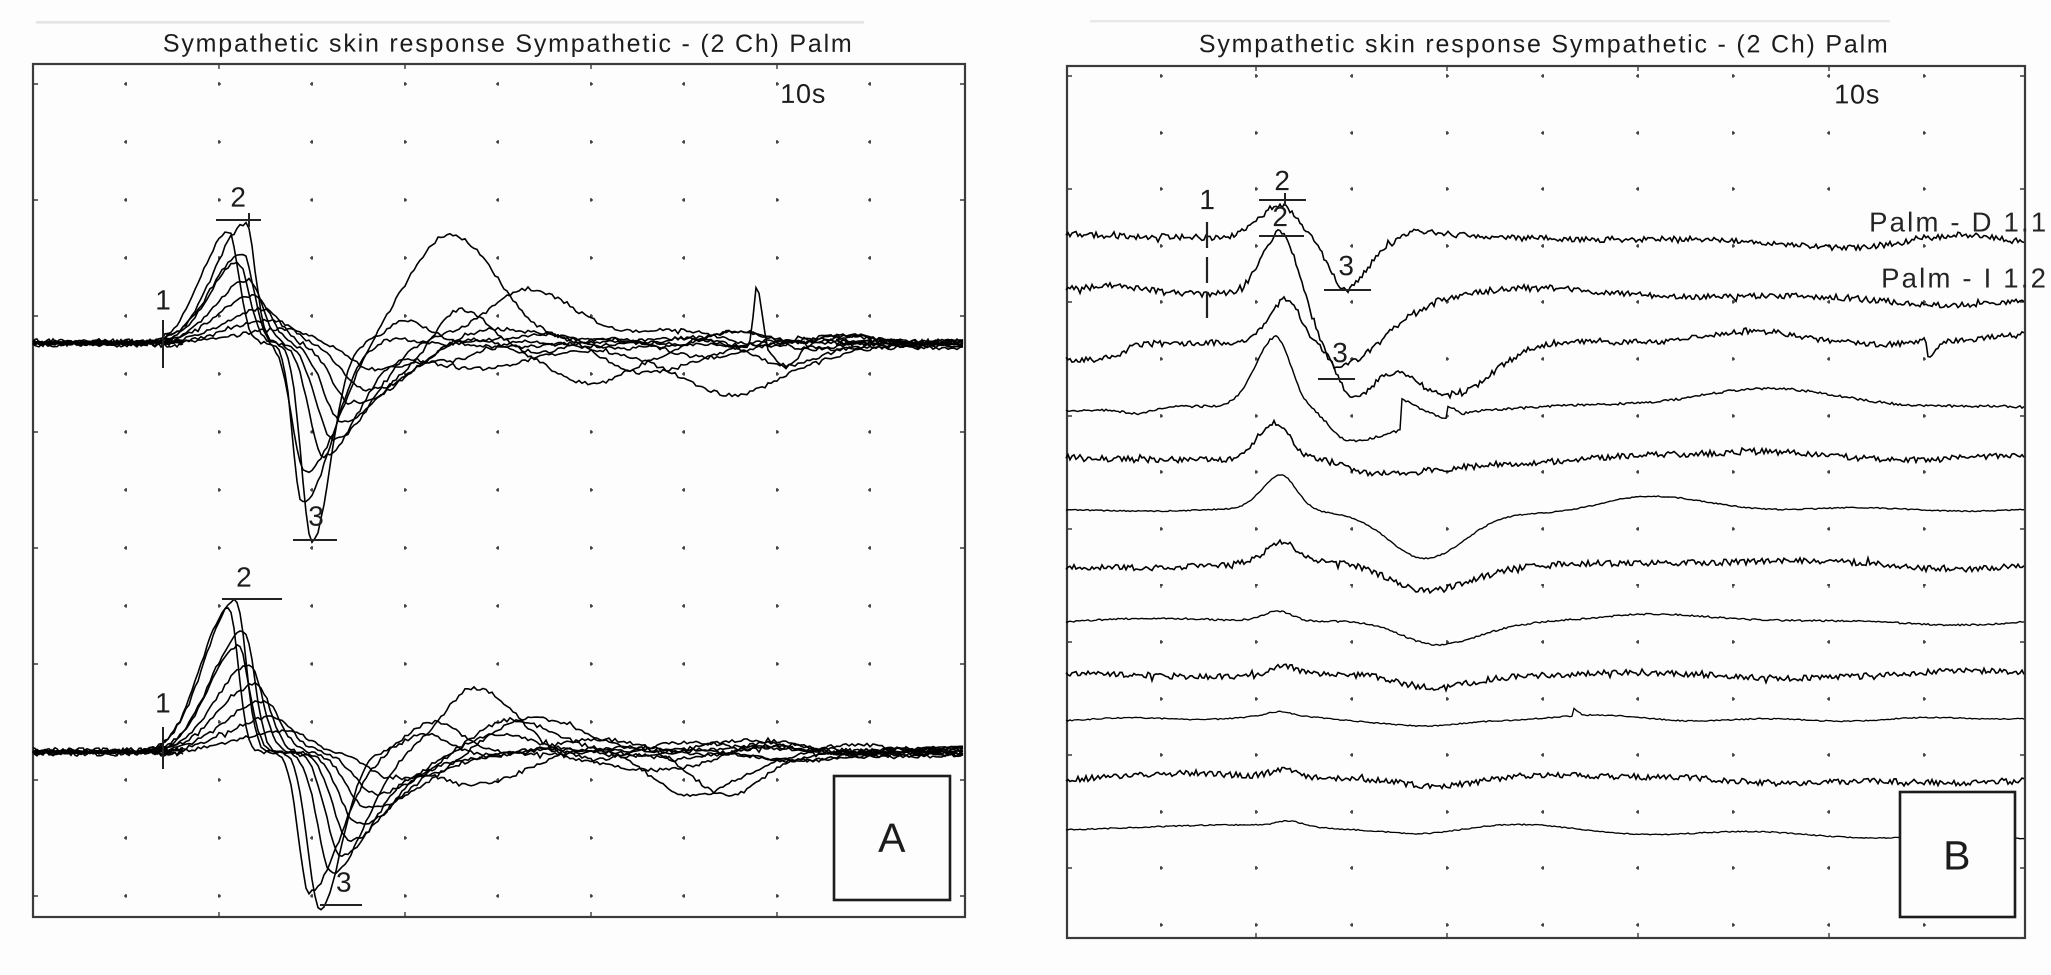 This screenshot has height=975, width=2051. I want to click on svg-text: B, so click(1956, 855).